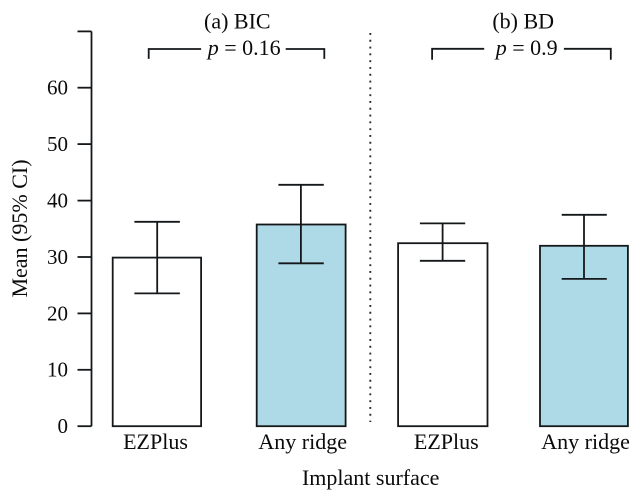 Image resolution: width=643 pixels, height=504 pixels. I want to click on svg-text: 20, so click(57, 313).